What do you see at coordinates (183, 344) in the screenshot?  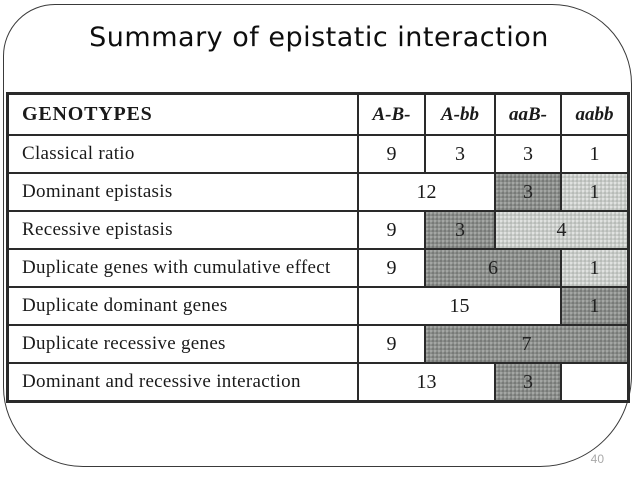 I see `row-label: Duplicate recessive genes` at bounding box center [183, 344].